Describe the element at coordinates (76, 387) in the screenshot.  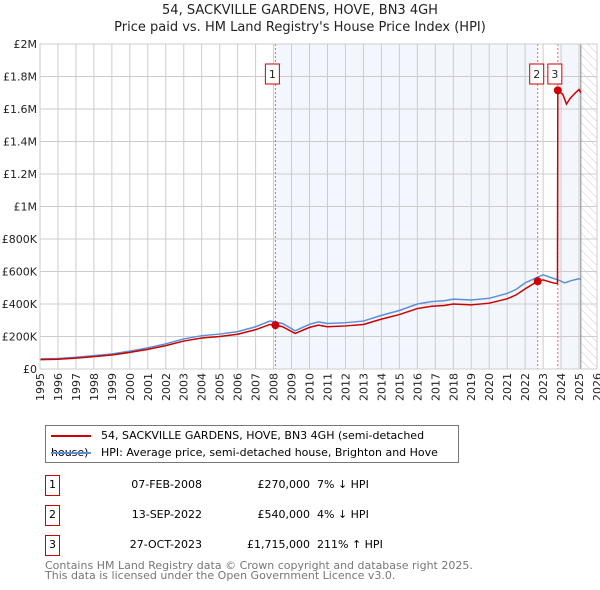
I see `x-tick-label: 1997` at that location.